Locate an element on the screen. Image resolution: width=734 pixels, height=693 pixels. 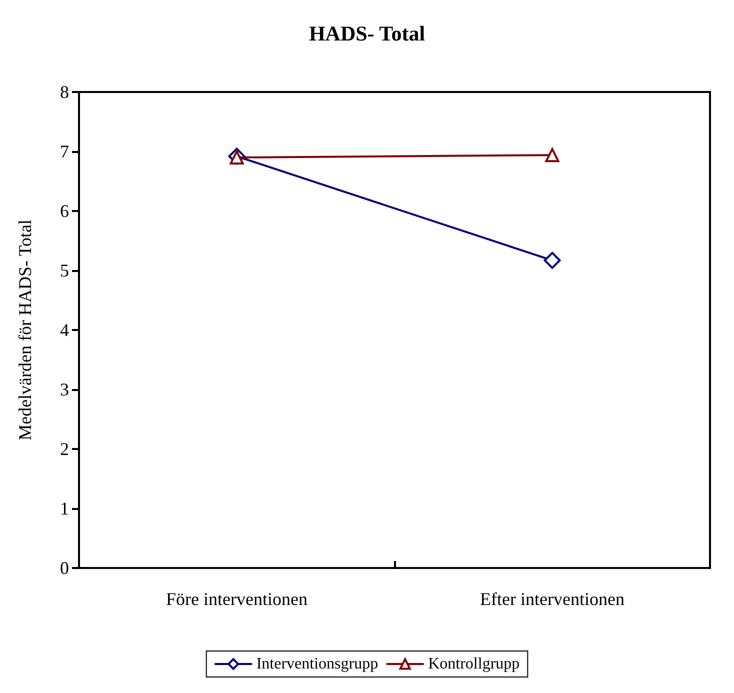
y-tick-label: 0 is located at coordinates (64, 568).